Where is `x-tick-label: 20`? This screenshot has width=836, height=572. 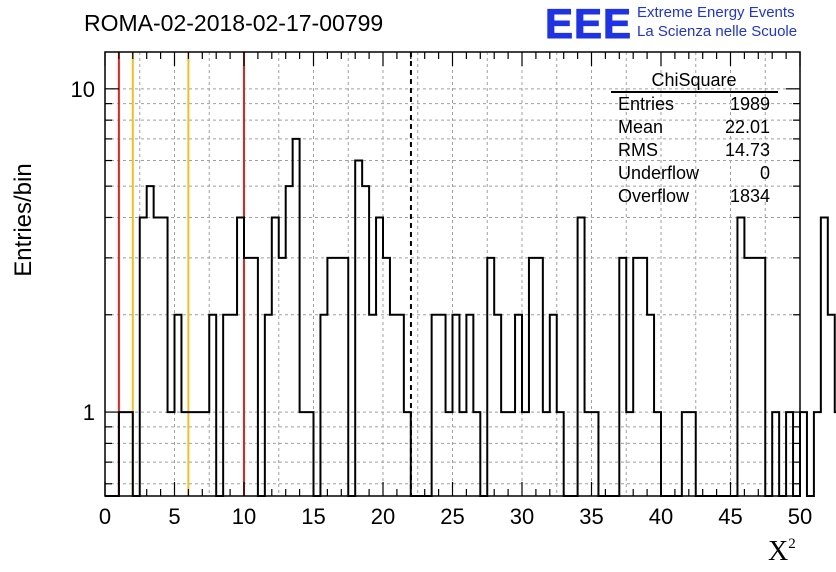 x-tick-label: 20 is located at coordinates (383, 516).